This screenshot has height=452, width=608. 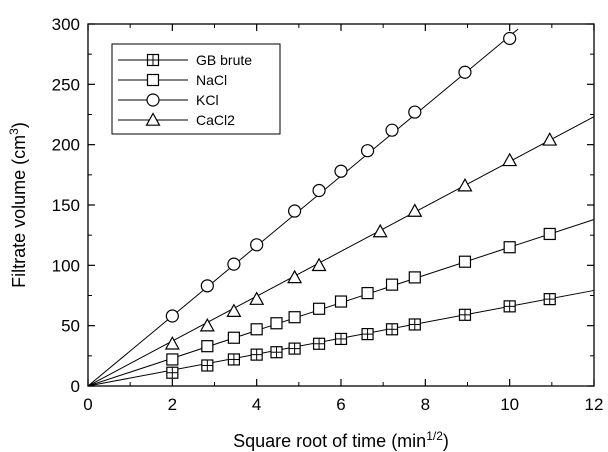 I want to click on legend-item-kcl: KCl, so click(x=168, y=100).